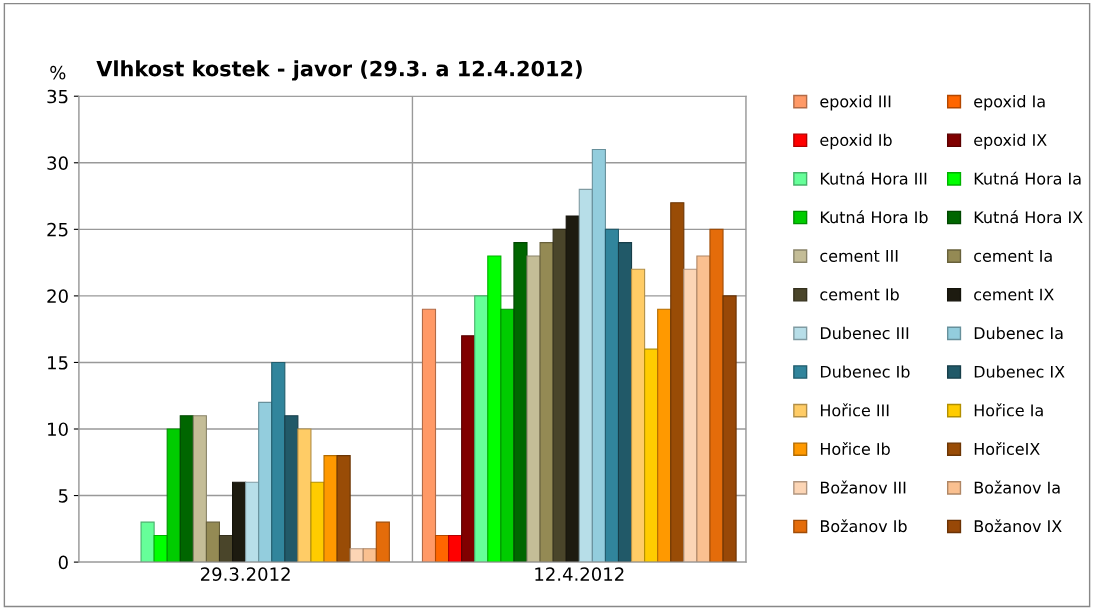 The height and width of the screenshot is (609, 1094). What do you see at coordinates (1014, 294) in the screenshot?
I see `legend-label: cement IX` at bounding box center [1014, 294].